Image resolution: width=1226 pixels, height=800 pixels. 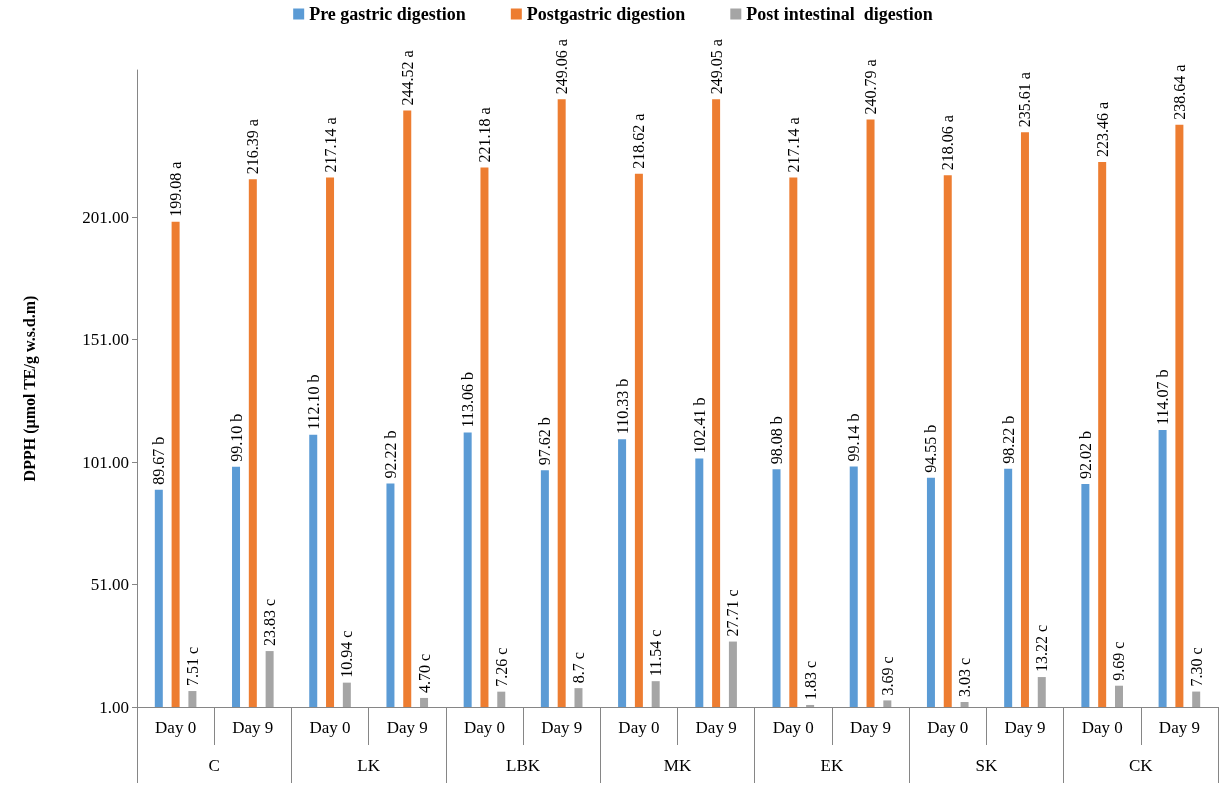 I want to click on data-label: 240.79 a, so click(x=871, y=87).